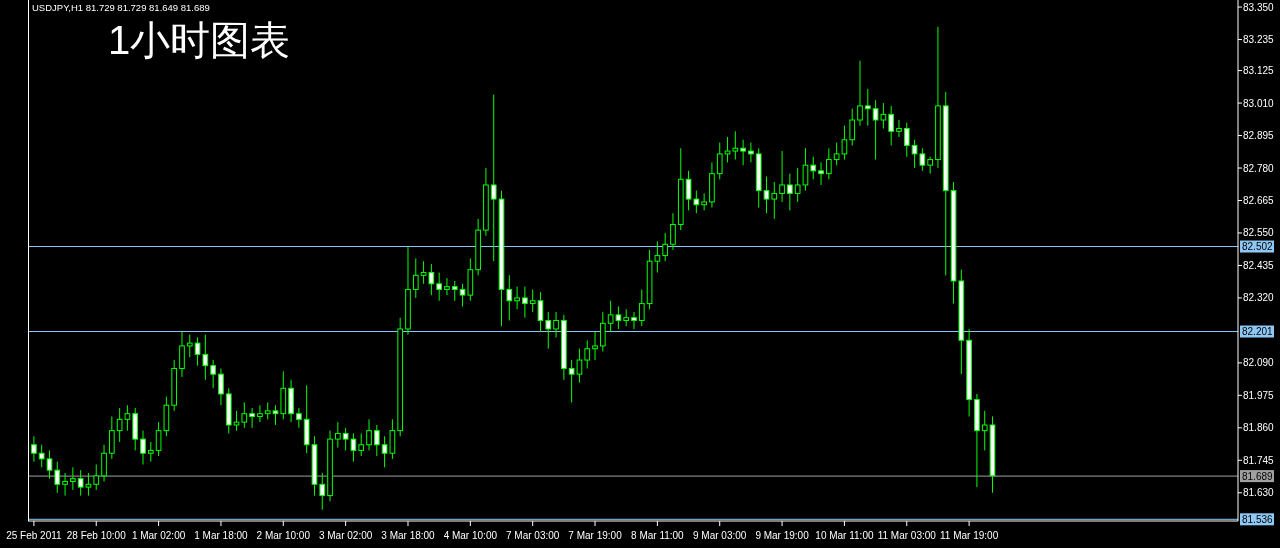 This screenshot has height=548, width=1280. I want to click on ref-label: 81.689, so click(1257, 476).